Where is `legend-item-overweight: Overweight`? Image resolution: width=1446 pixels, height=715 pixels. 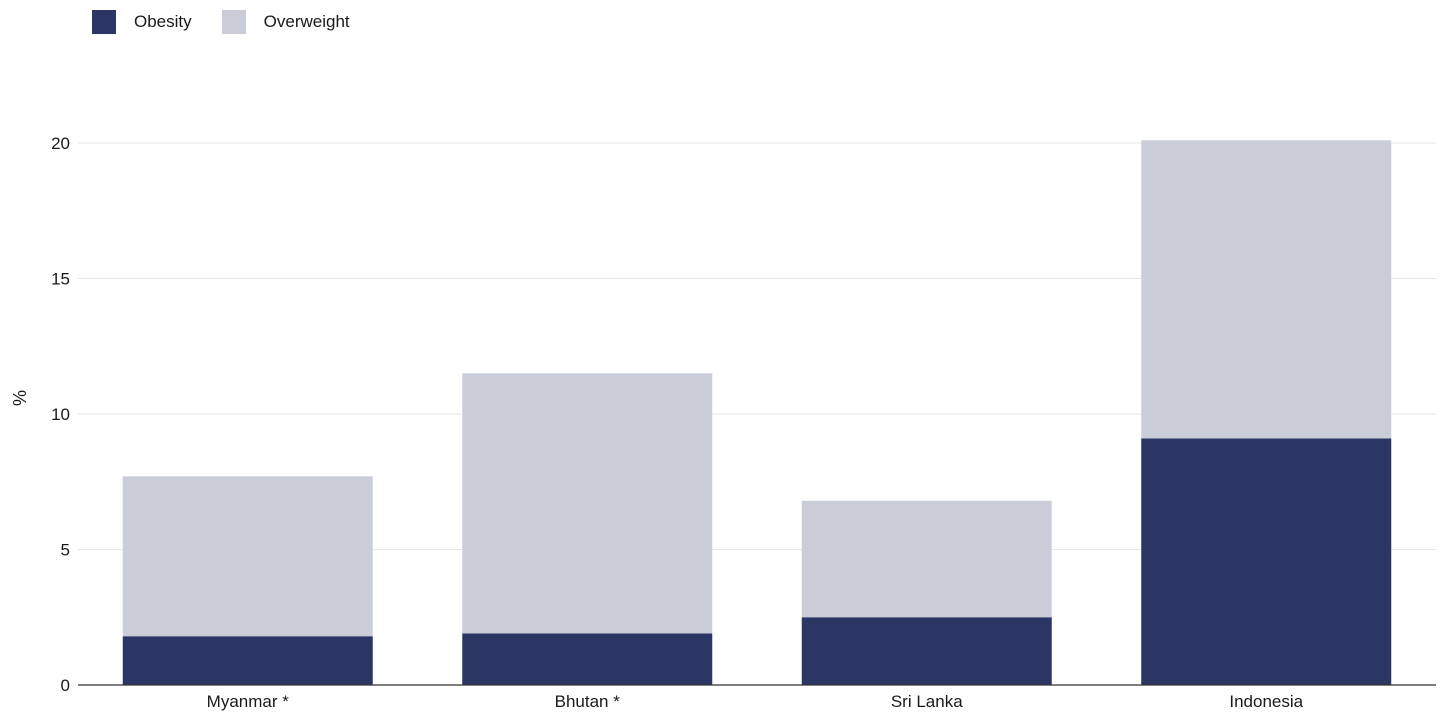
legend-item-overweight: Overweight is located at coordinates (285, 22).